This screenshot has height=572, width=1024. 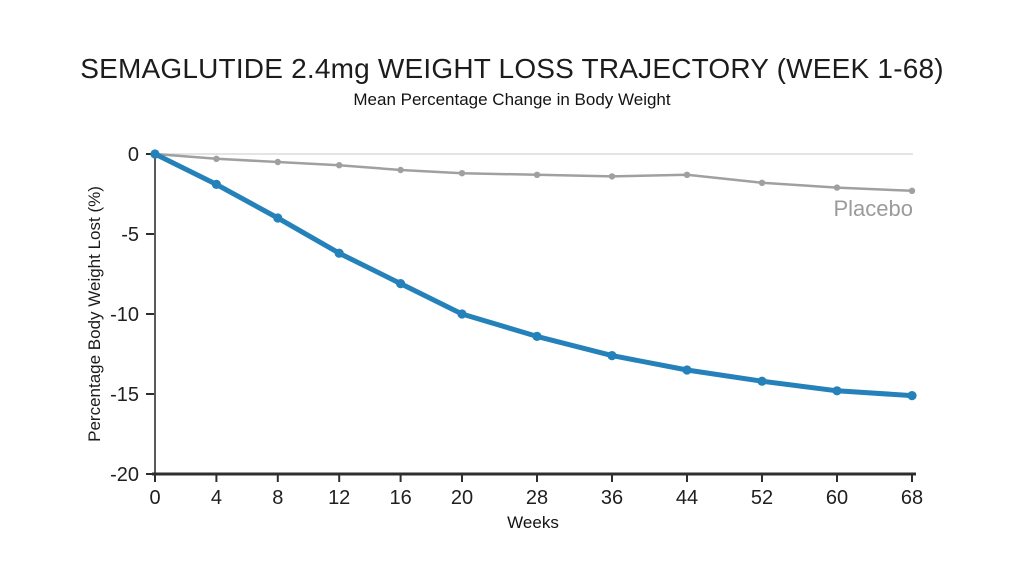 What do you see at coordinates (400, 498) in the screenshot?
I see `x-tick-label: 16` at bounding box center [400, 498].